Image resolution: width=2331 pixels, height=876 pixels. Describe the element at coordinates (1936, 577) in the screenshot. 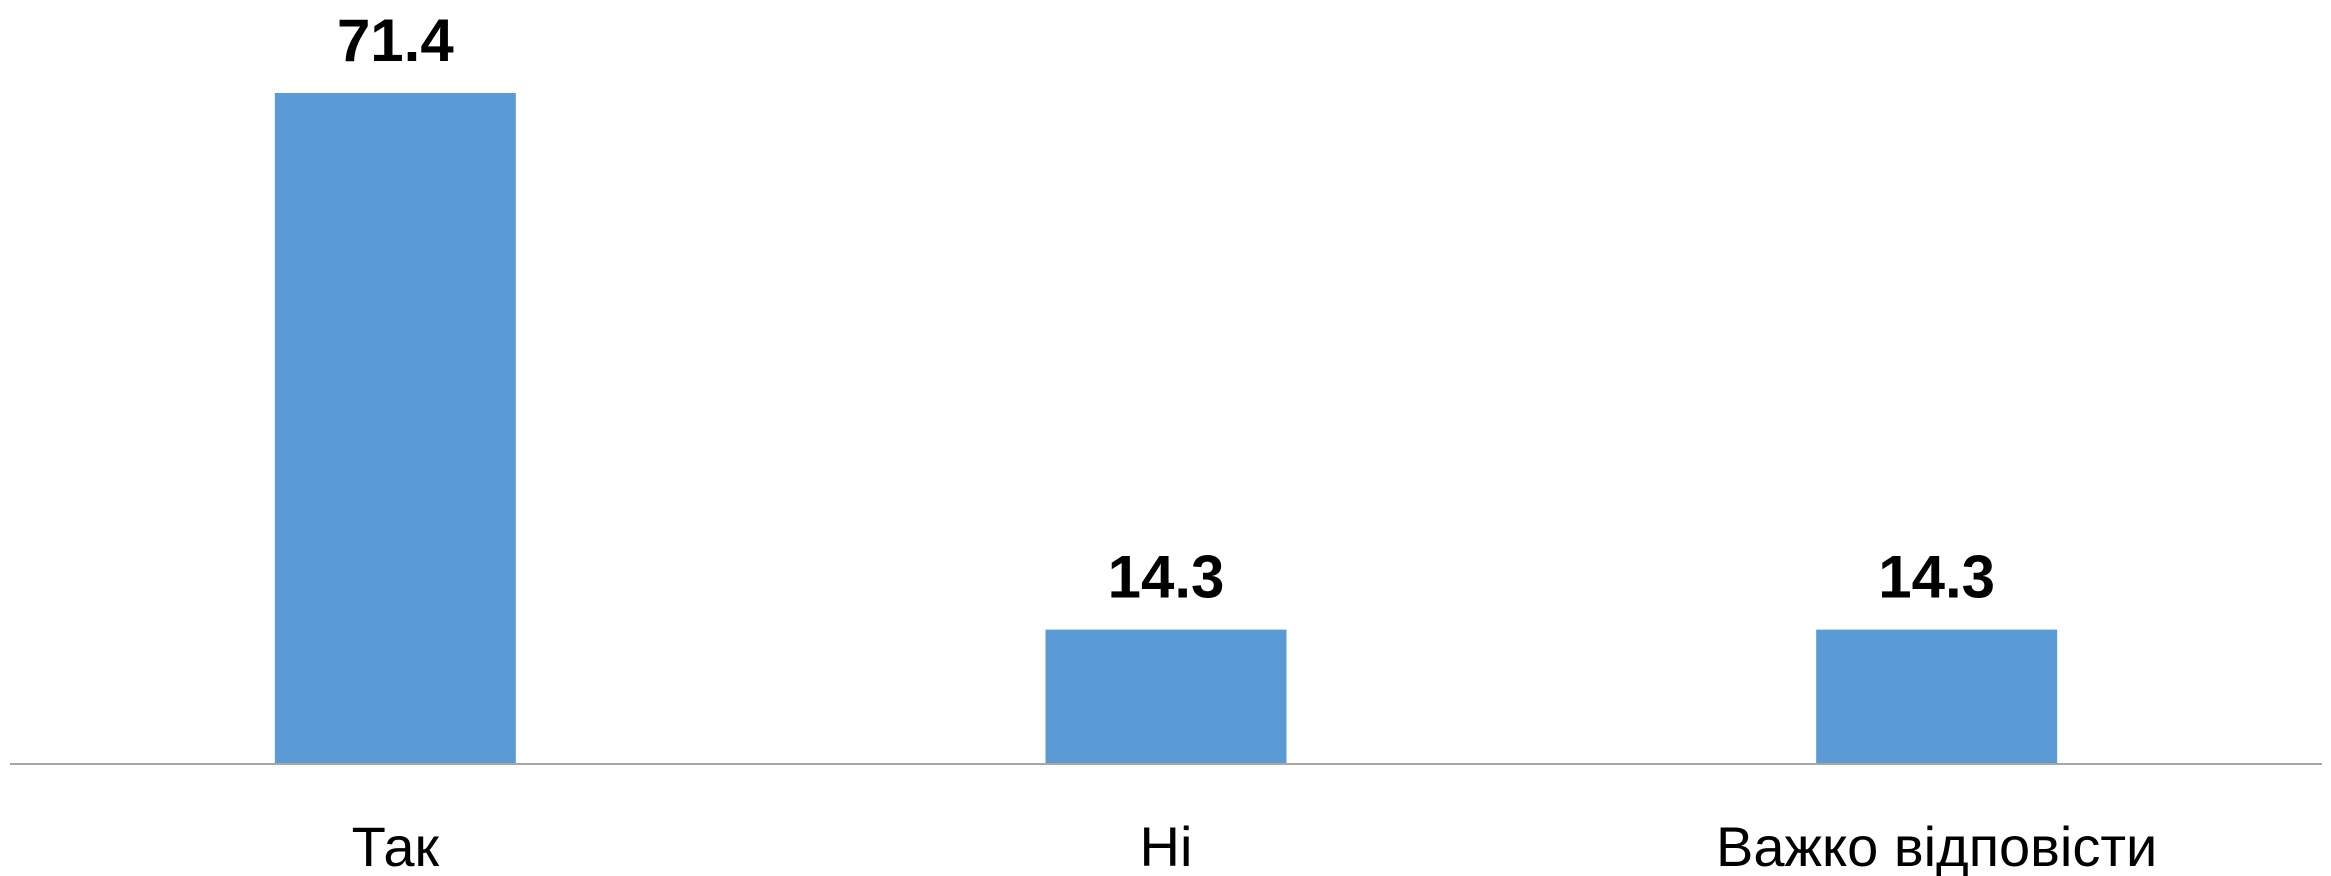

I see `data-label-2: 14.3` at that location.